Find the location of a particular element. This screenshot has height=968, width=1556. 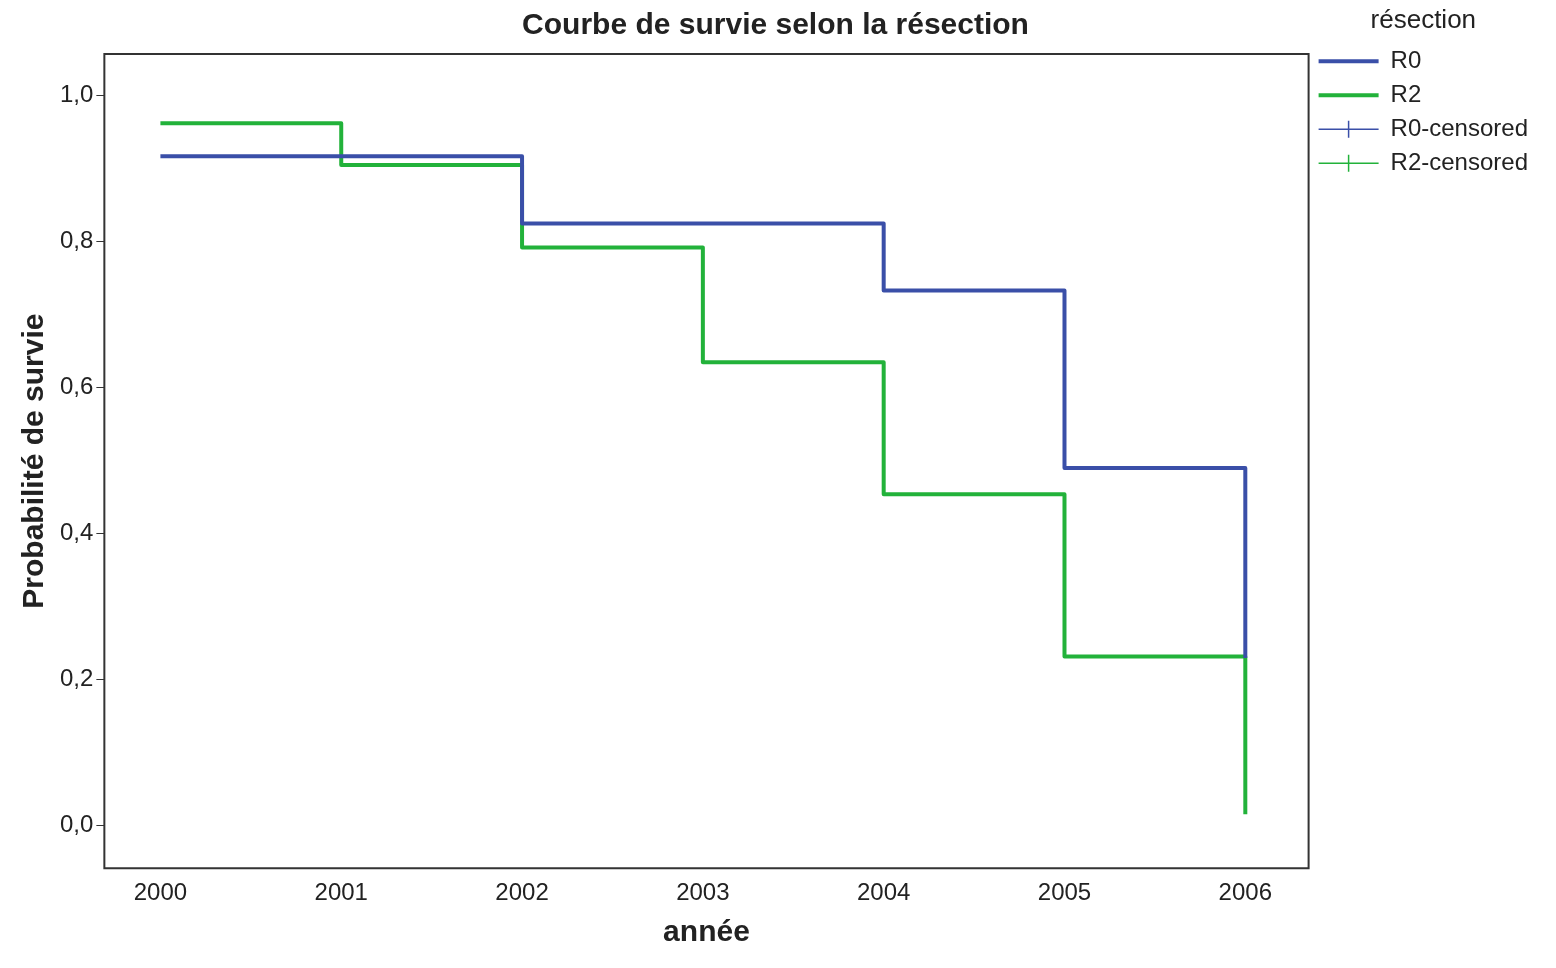

legend-label: R0 is located at coordinates (1406, 59).